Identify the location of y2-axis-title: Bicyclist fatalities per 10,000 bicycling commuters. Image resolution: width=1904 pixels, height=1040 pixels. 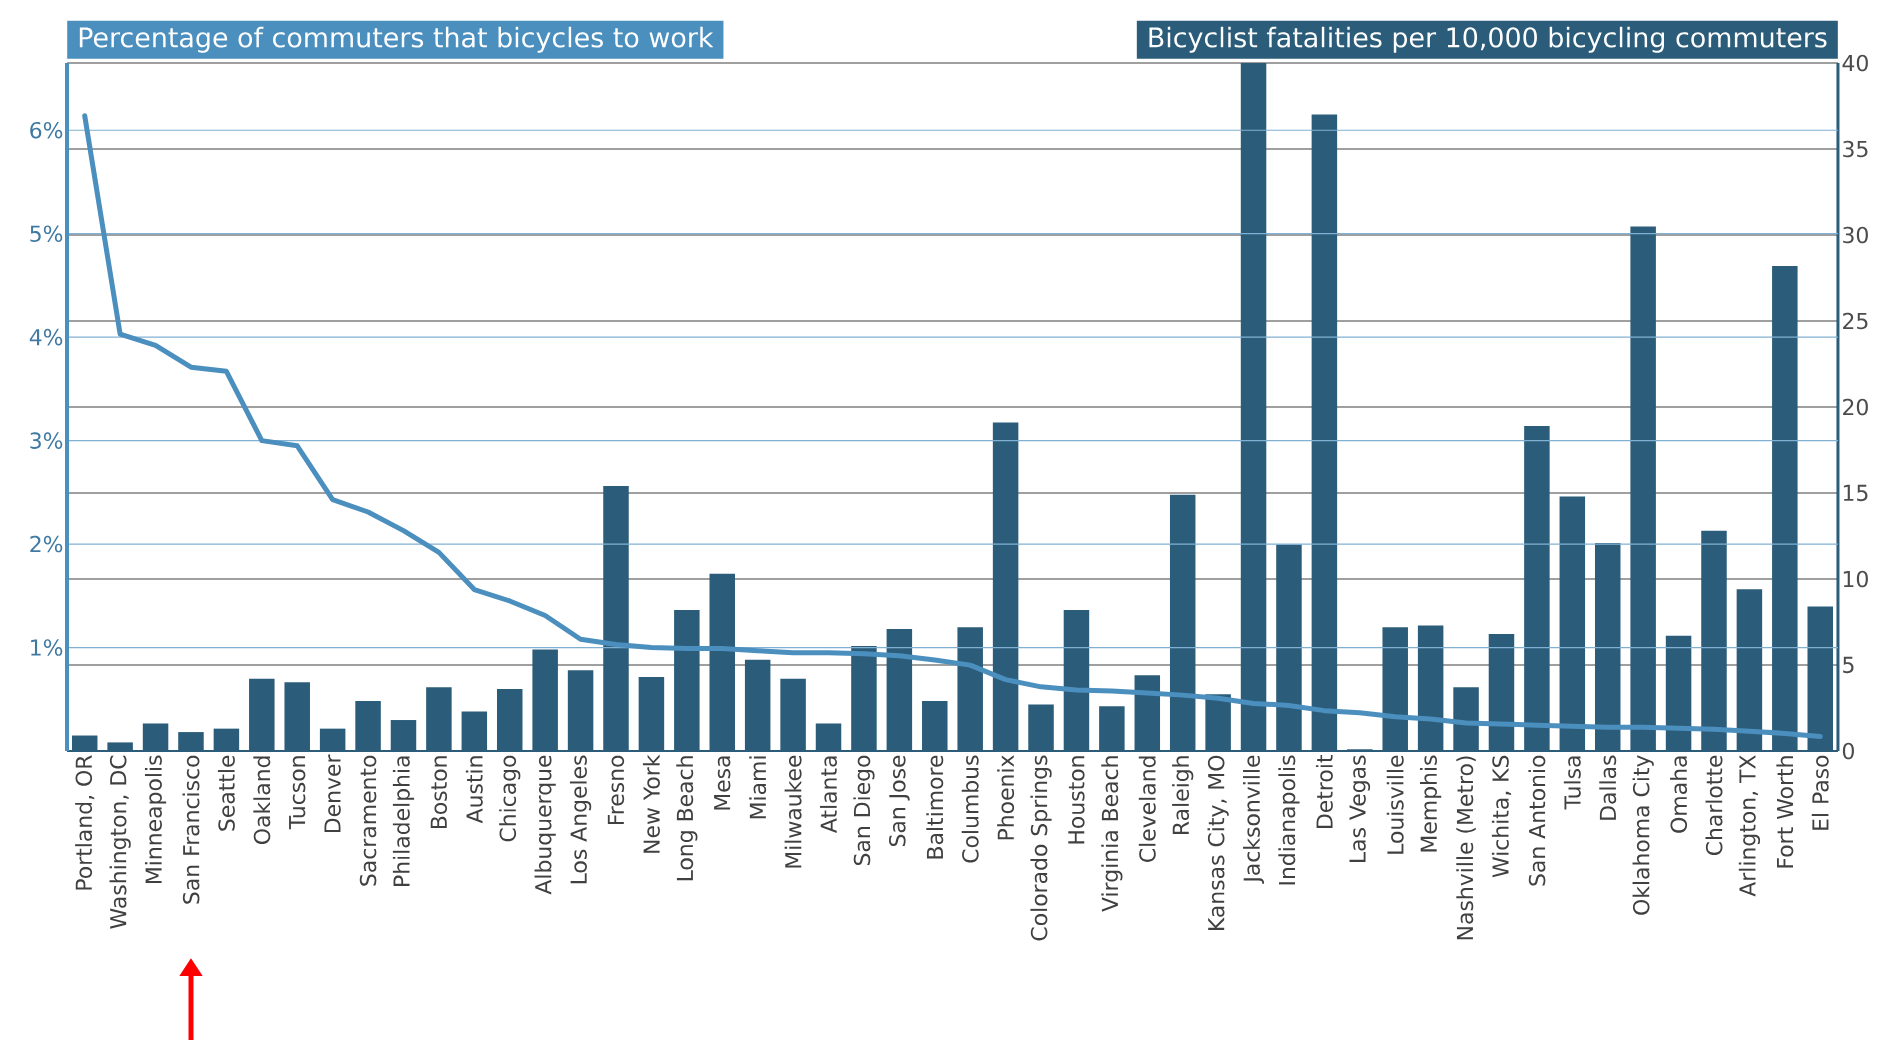
(1488, 39).